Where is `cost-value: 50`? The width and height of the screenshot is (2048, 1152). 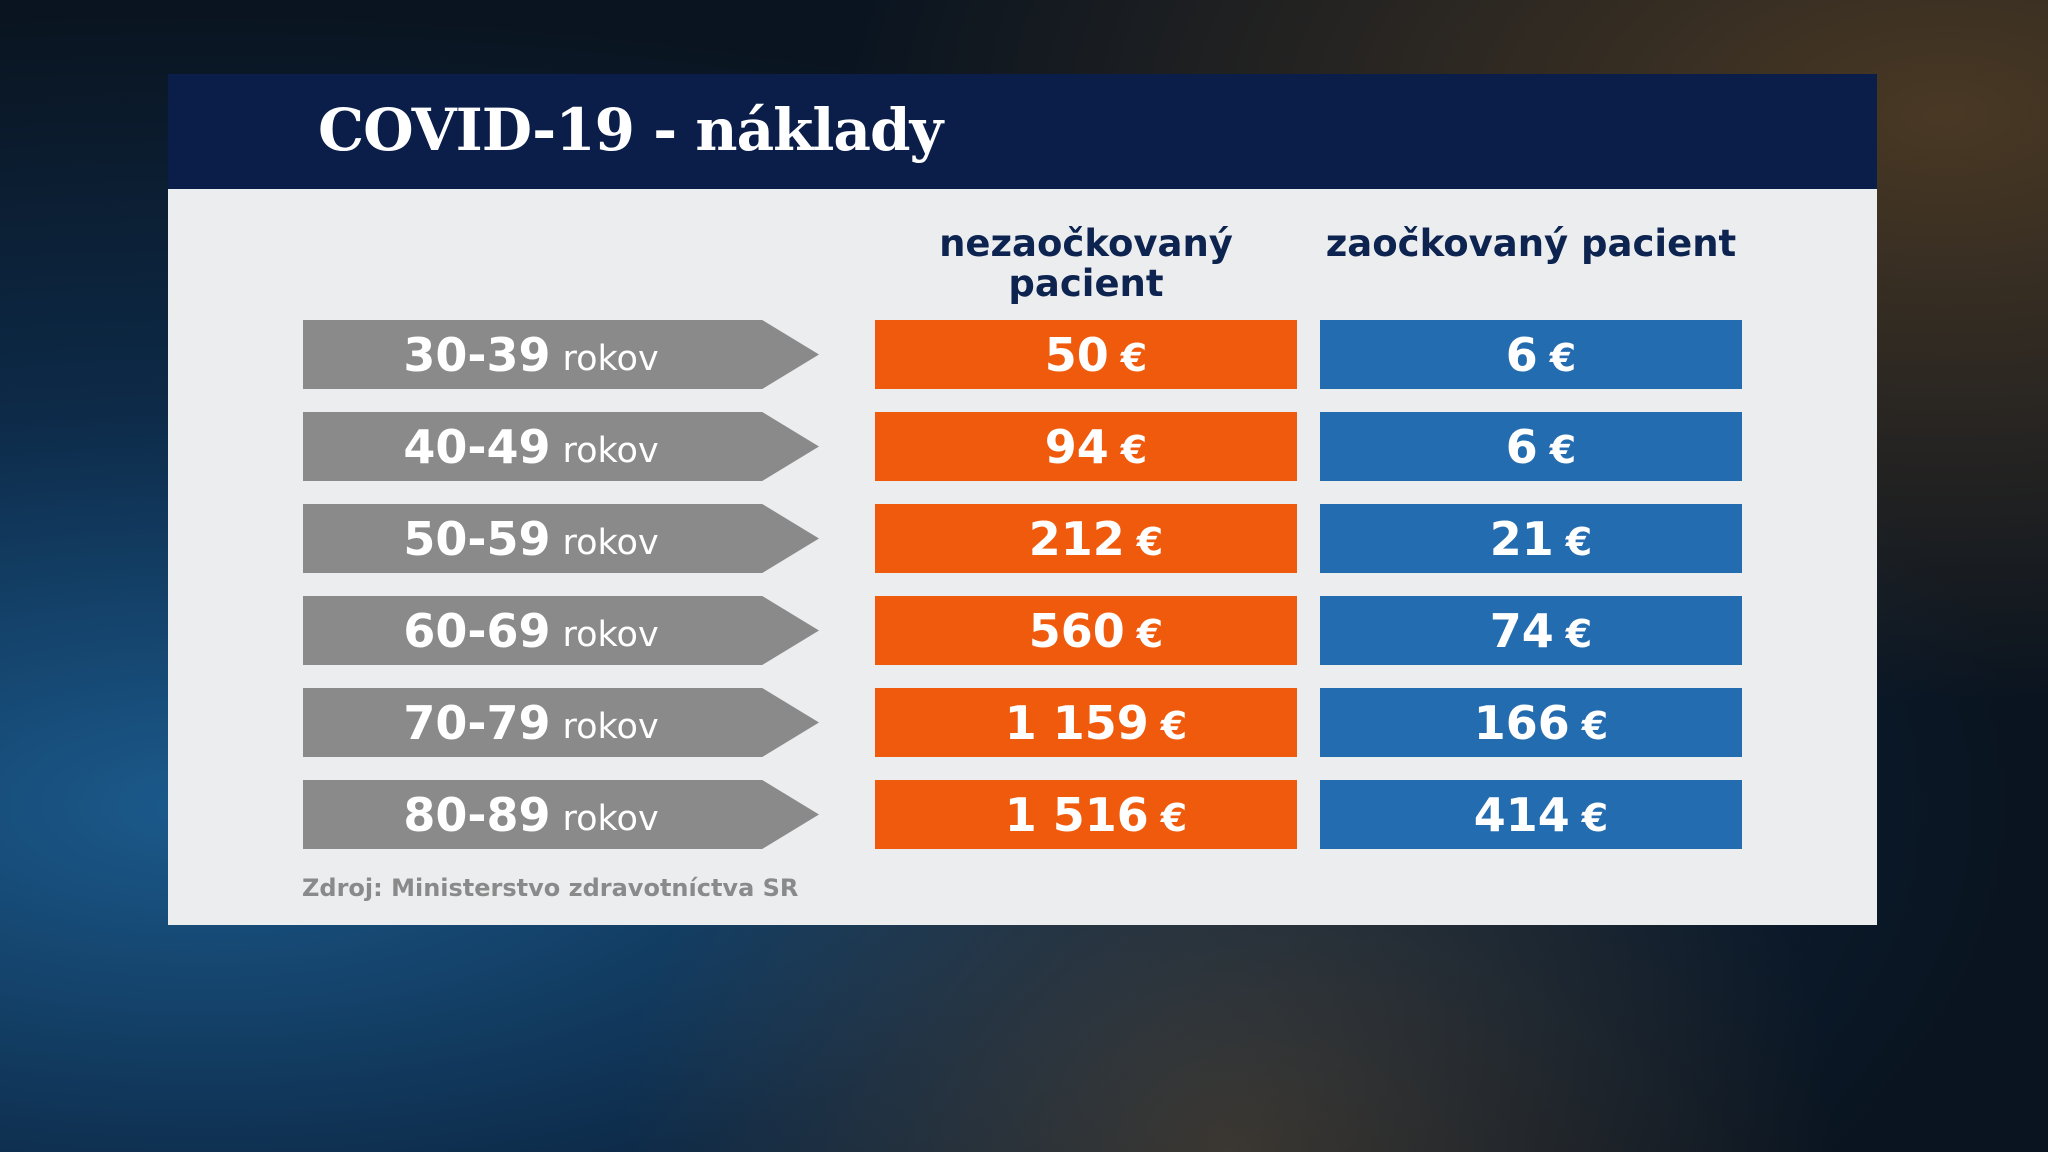 cost-value: 50 is located at coordinates (1076, 354).